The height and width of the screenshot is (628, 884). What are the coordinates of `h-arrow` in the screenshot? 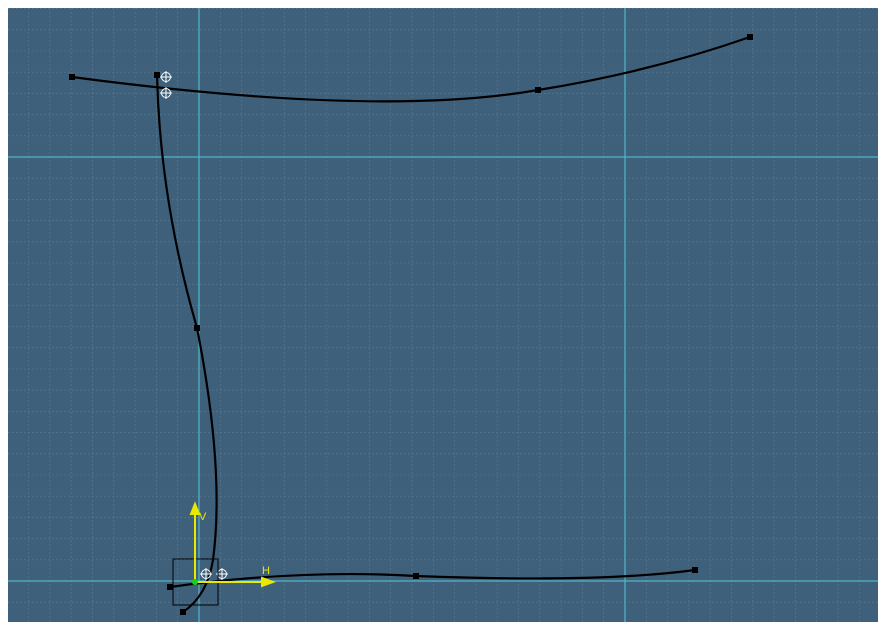 It's located at (268, 582).